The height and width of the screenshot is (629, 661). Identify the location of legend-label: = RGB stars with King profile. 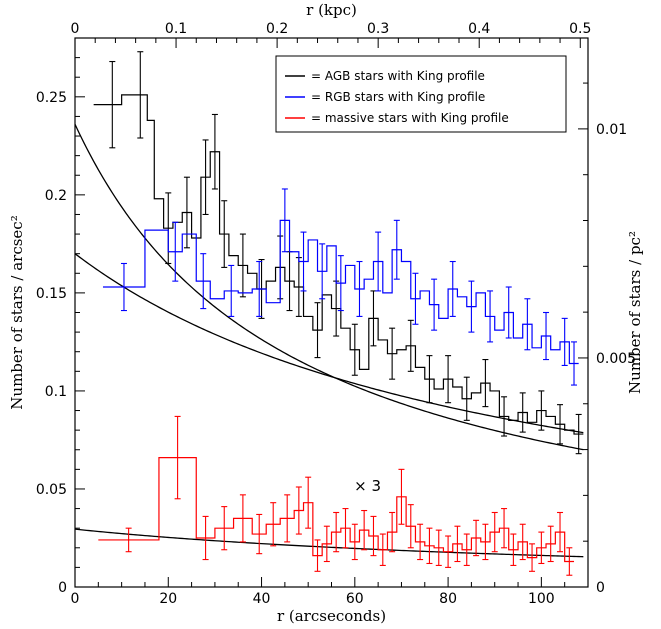
(398, 97).